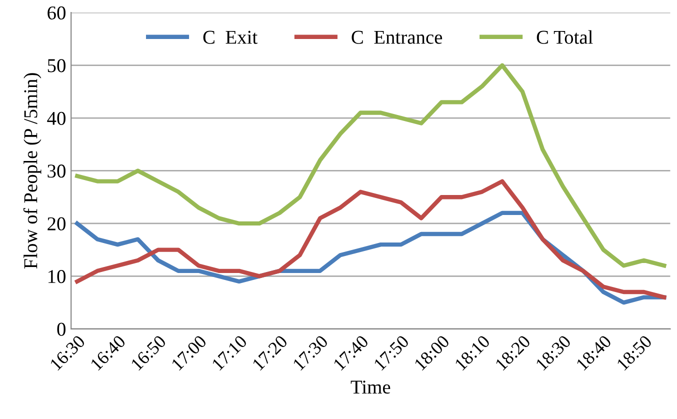  Describe the element at coordinates (57, 171) in the screenshot. I see `y-tick-label: 30` at that location.